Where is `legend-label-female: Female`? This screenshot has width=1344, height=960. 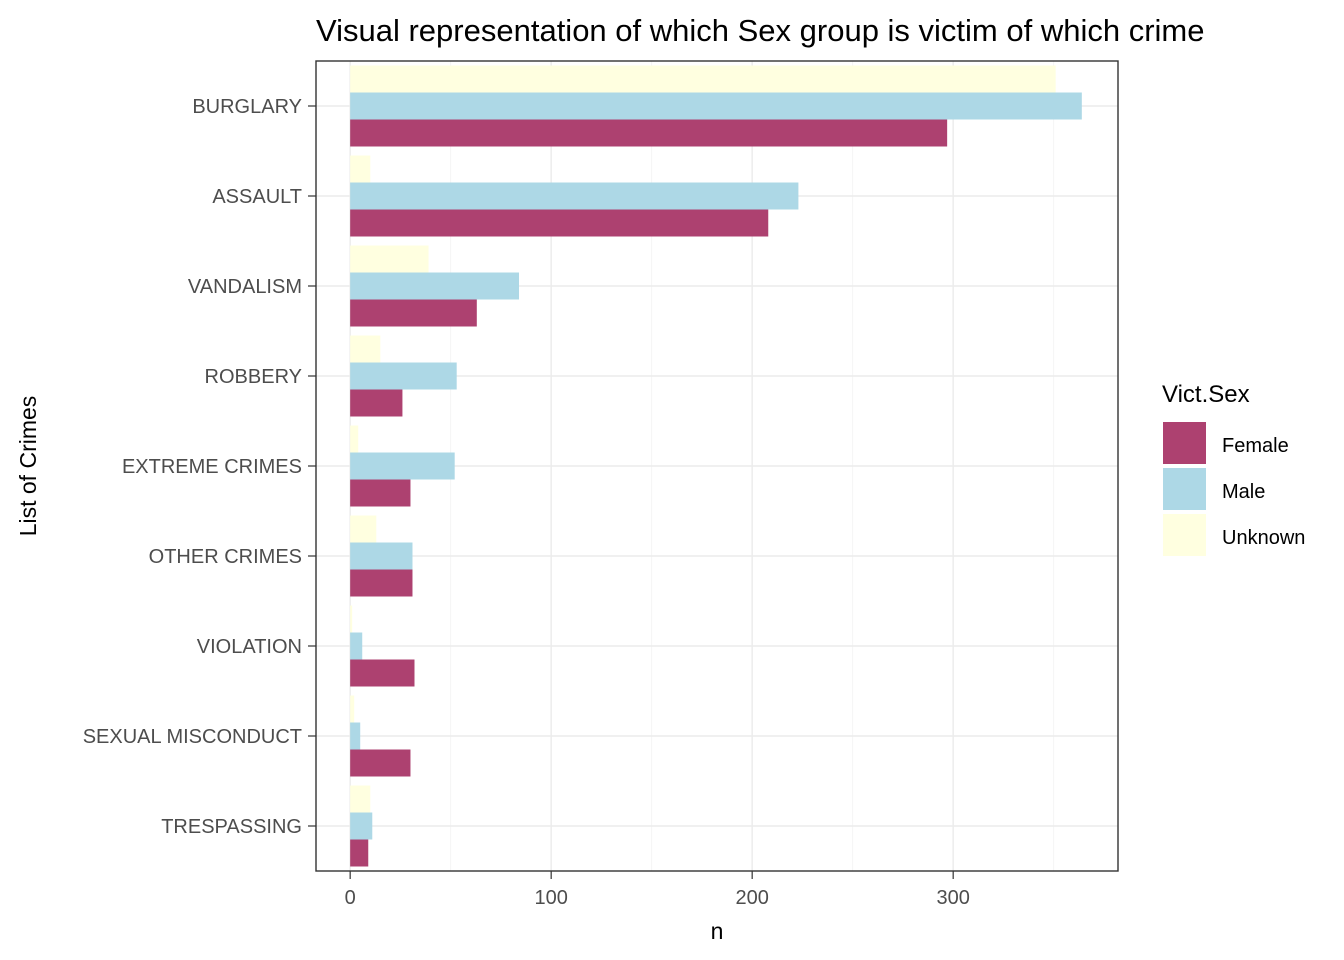 legend-label-female: Female is located at coordinates (1255, 446).